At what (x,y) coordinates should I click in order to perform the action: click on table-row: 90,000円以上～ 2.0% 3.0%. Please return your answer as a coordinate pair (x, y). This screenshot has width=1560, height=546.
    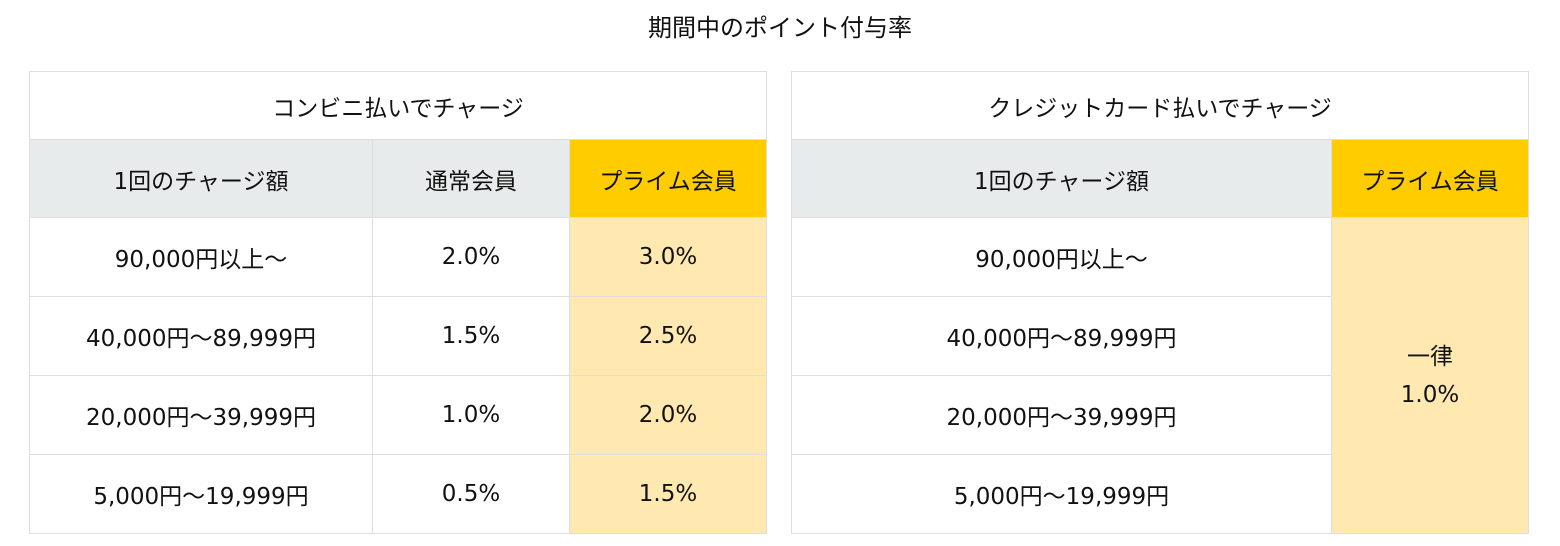
    Looking at the image, I should click on (398, 257).